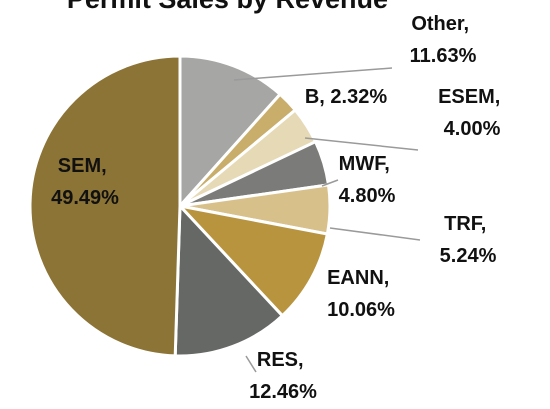  Describe the element at coordinates (85, 182) in the screenshot. I see `data-label: SEM, 49.49%` at that location.